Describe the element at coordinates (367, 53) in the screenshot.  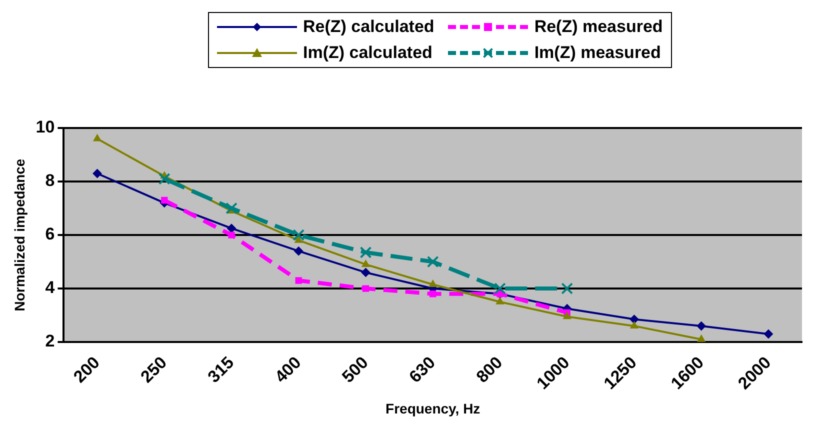
I see `legend-label: Im(Z) calculated` at that location.